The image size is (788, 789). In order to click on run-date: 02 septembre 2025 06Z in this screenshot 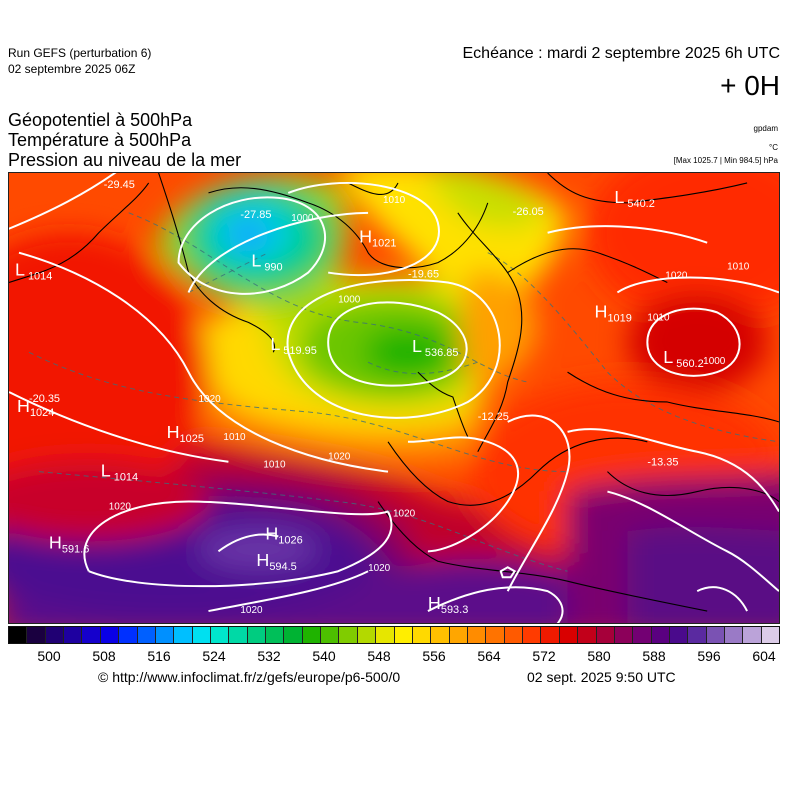, I will do `click(72, 69)`.